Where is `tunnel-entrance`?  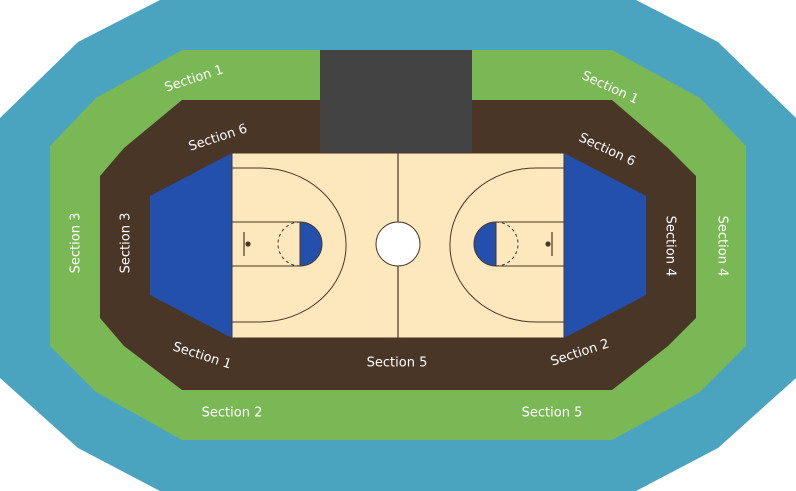 tunnel-entrance is located at coordinates (396, 101).